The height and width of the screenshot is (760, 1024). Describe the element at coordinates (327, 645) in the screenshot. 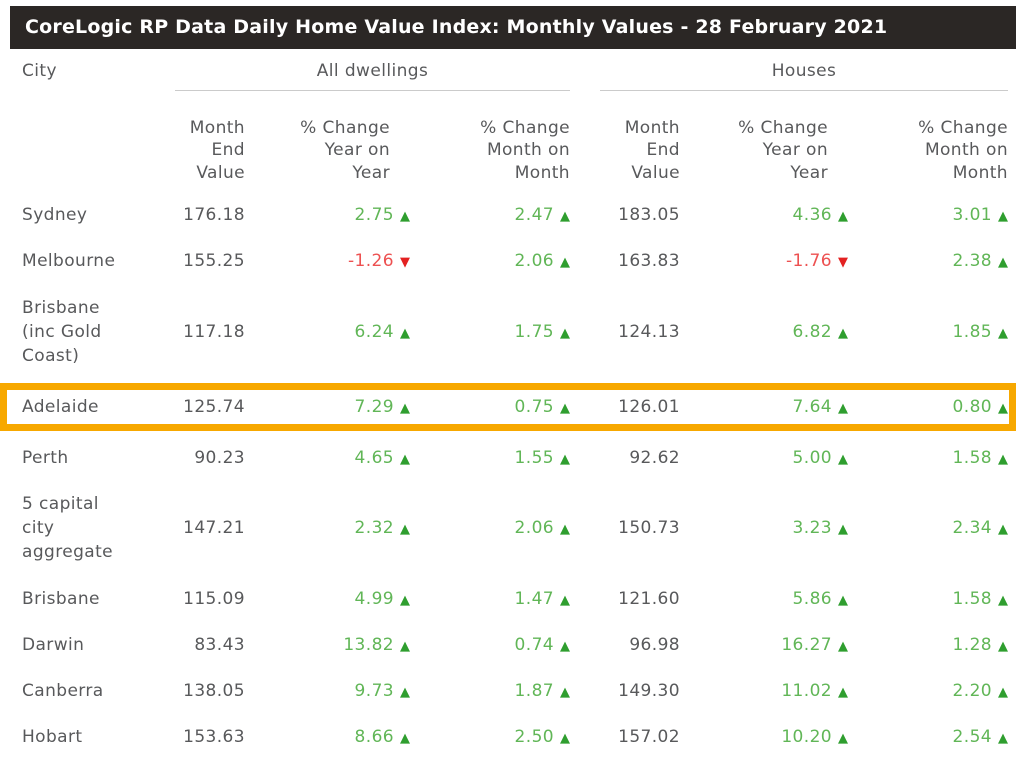

I see `pct-change-yoy-all-cell: 13.82 ▲` at that location.